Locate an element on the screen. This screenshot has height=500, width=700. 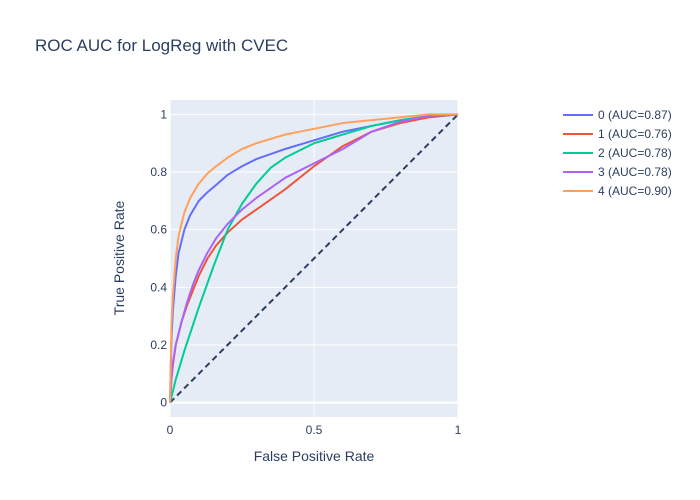
x-tick-label: 0.5 is located at coordinates (314, 430).